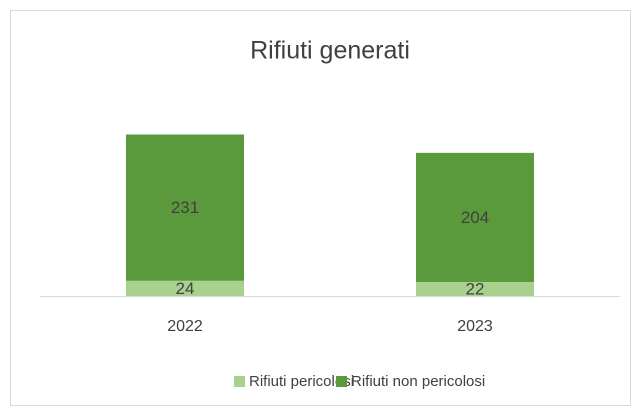 This screenshot has height=416, width=641. What do you see at coordinates (301, 381) in the screenshot?
I see `legend-label: Rifiuti pericolosi` at bounding box center [301, 381].